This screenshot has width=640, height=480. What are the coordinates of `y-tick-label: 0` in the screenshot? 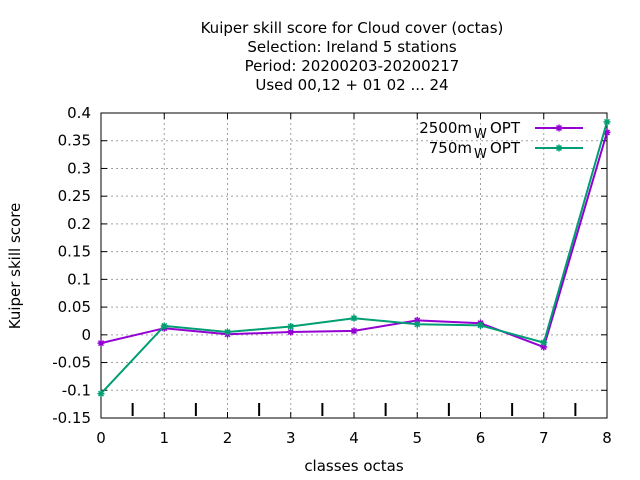 It's located at (86, 335).